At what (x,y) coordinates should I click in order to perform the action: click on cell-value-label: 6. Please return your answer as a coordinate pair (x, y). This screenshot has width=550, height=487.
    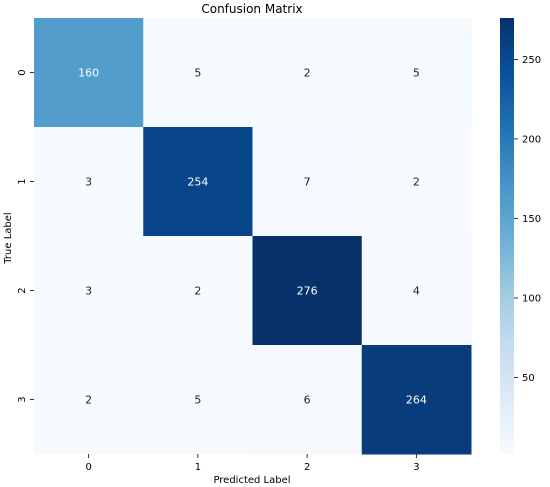
    Looking at the image, I should click on (307, 400).